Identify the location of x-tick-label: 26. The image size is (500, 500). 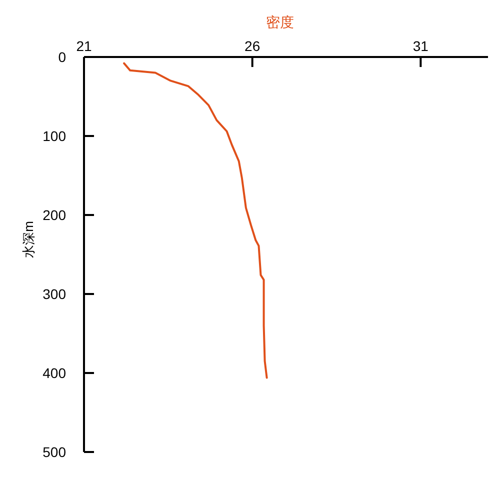
(252, 46).